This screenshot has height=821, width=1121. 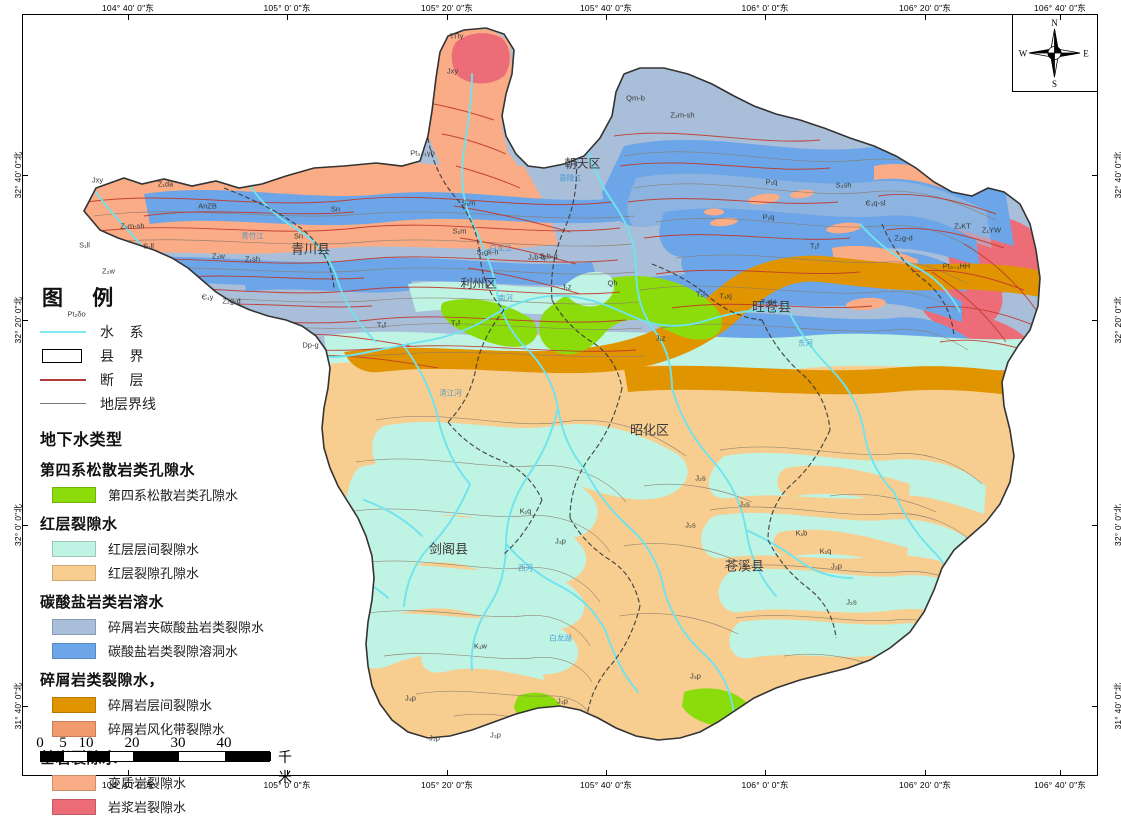 What do you see at coordinates (207, 296) in the screenshot?
I see `geology-unit-label: Є₁y` at bounding box center [207, 296].